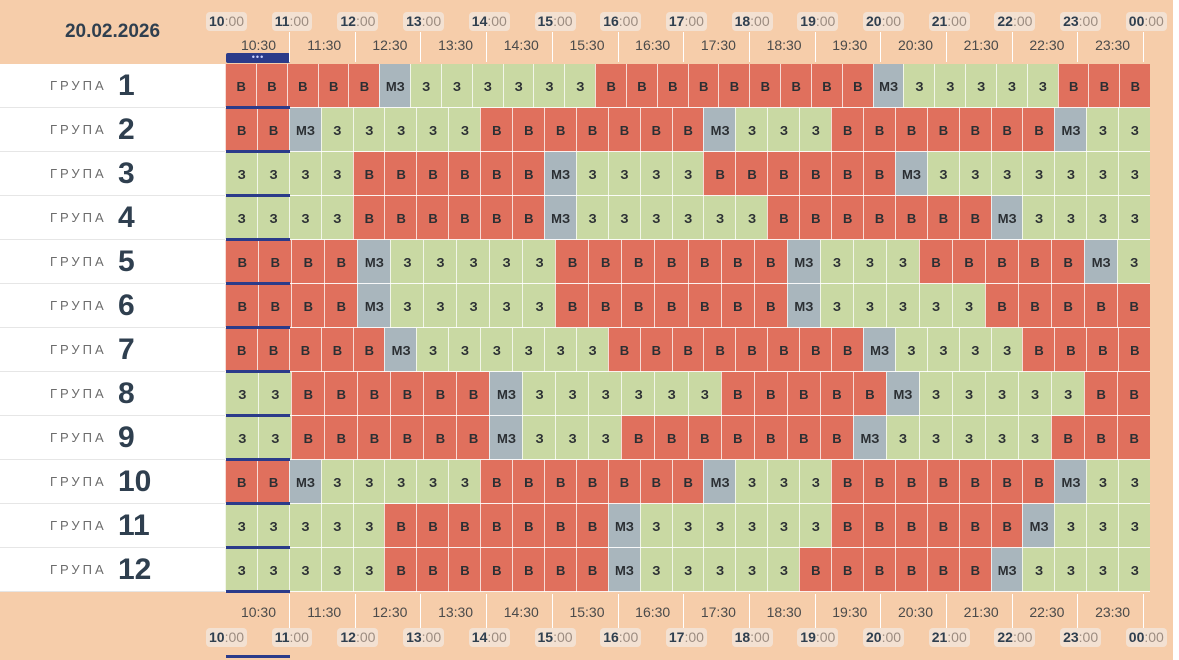 This screenshot has height=660, width=1179. Describe the element at coordinates (112, 306) in the screenshot. I see `group-label-6: ГРУПА 6` at that location.